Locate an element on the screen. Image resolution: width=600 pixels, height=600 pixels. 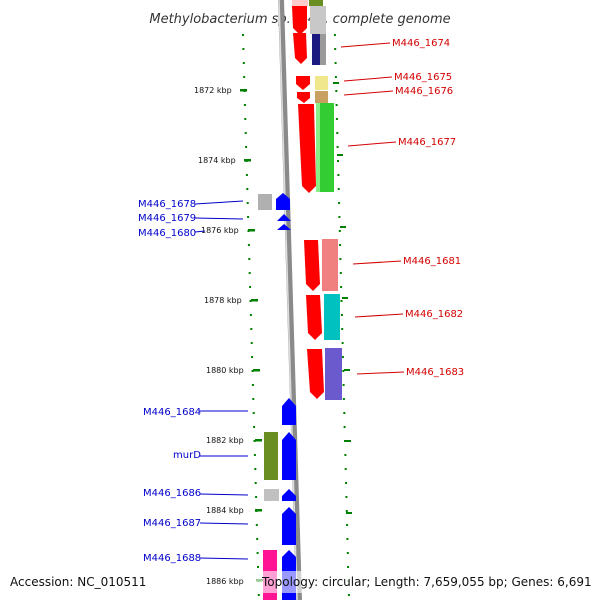
gene-box-M446_1686-outer is located at coordinates (271, 495).